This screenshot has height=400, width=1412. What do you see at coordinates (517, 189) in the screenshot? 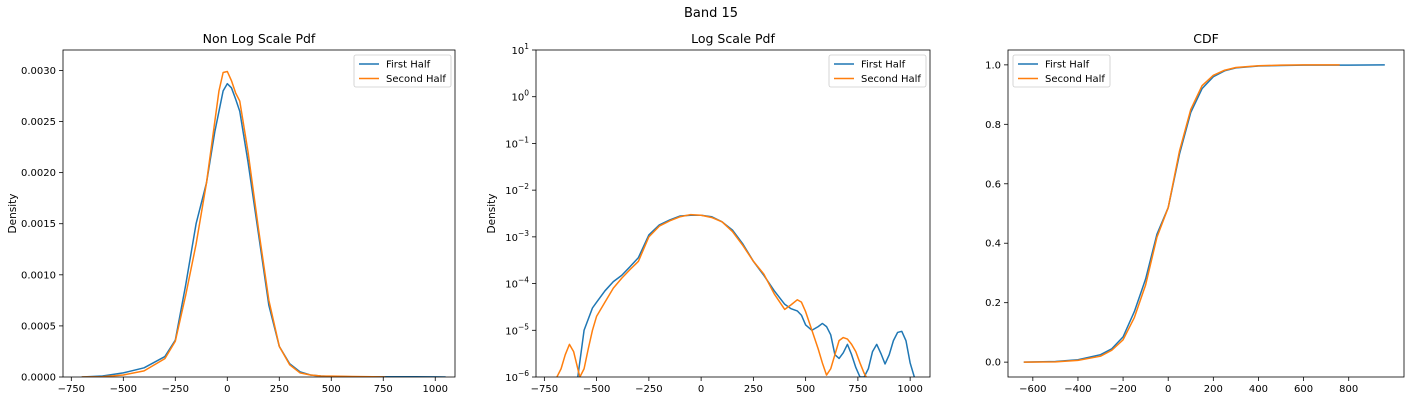
I see `y-tick-label: 10⁻²` at bounding box center [517, 189].